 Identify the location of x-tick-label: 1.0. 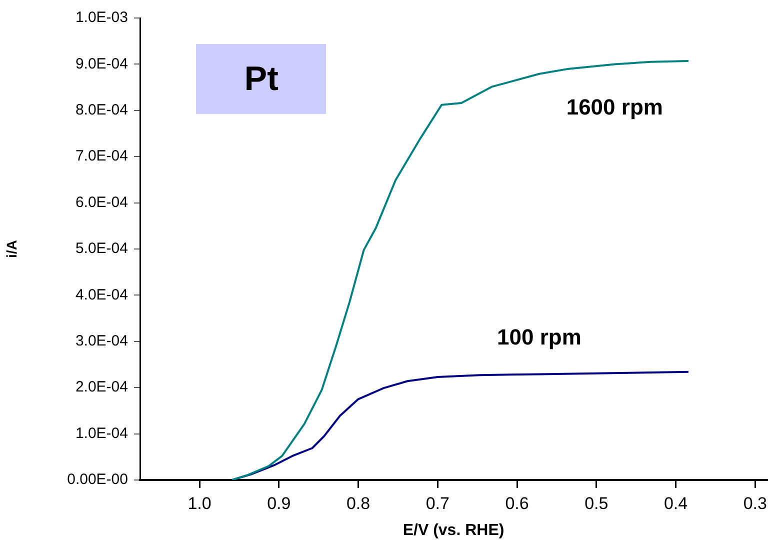
(200, 503).